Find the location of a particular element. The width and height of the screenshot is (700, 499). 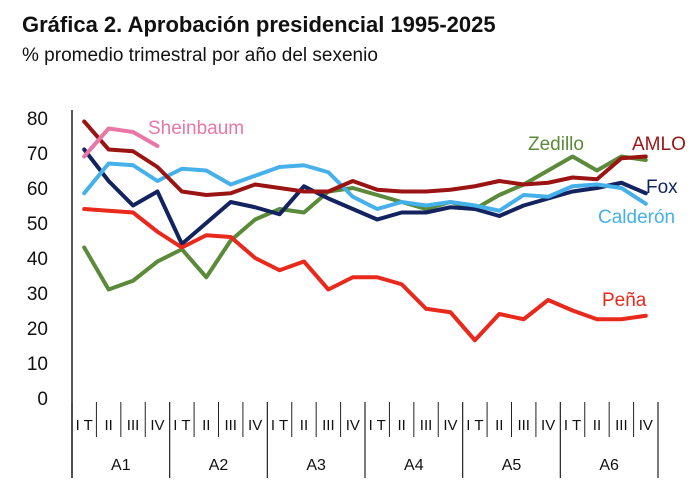

series-line-sheinbaum is located at coordinates (121, 142).